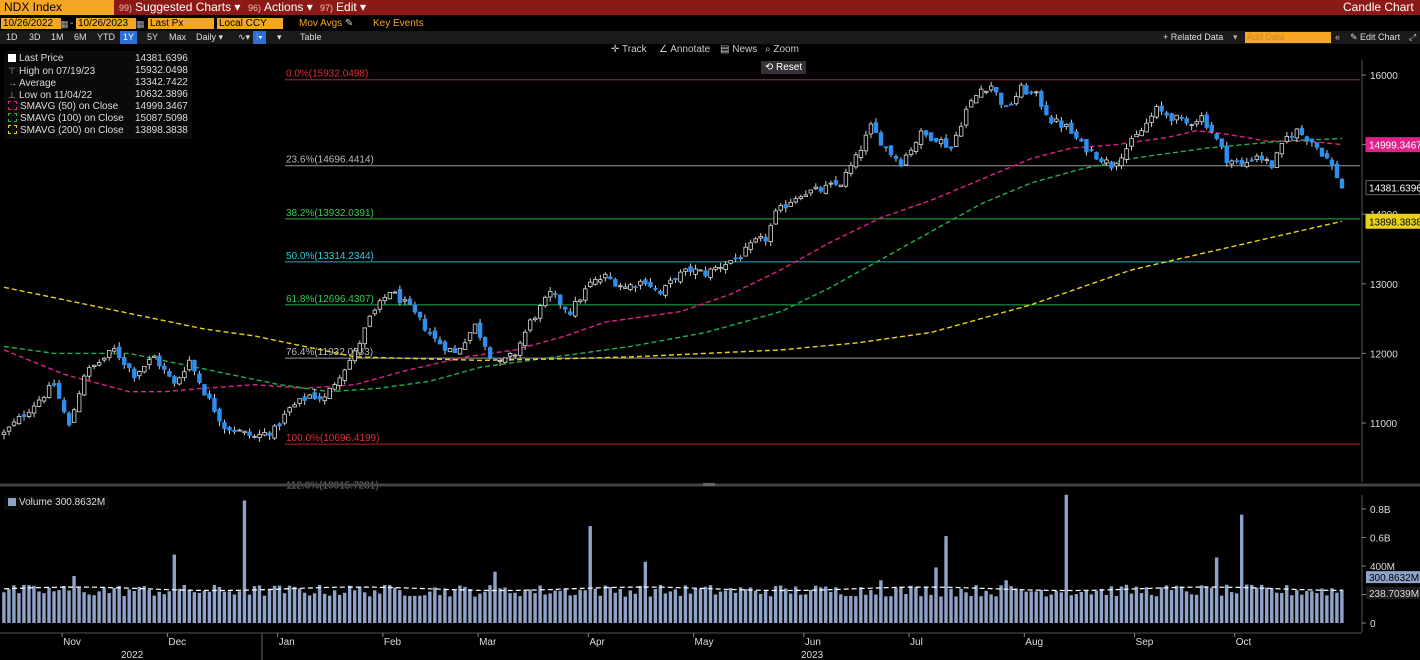 The width and height of the screenshot is (1420, 660). I want to click on currency-selector: Local CCY, so click(250, 23).